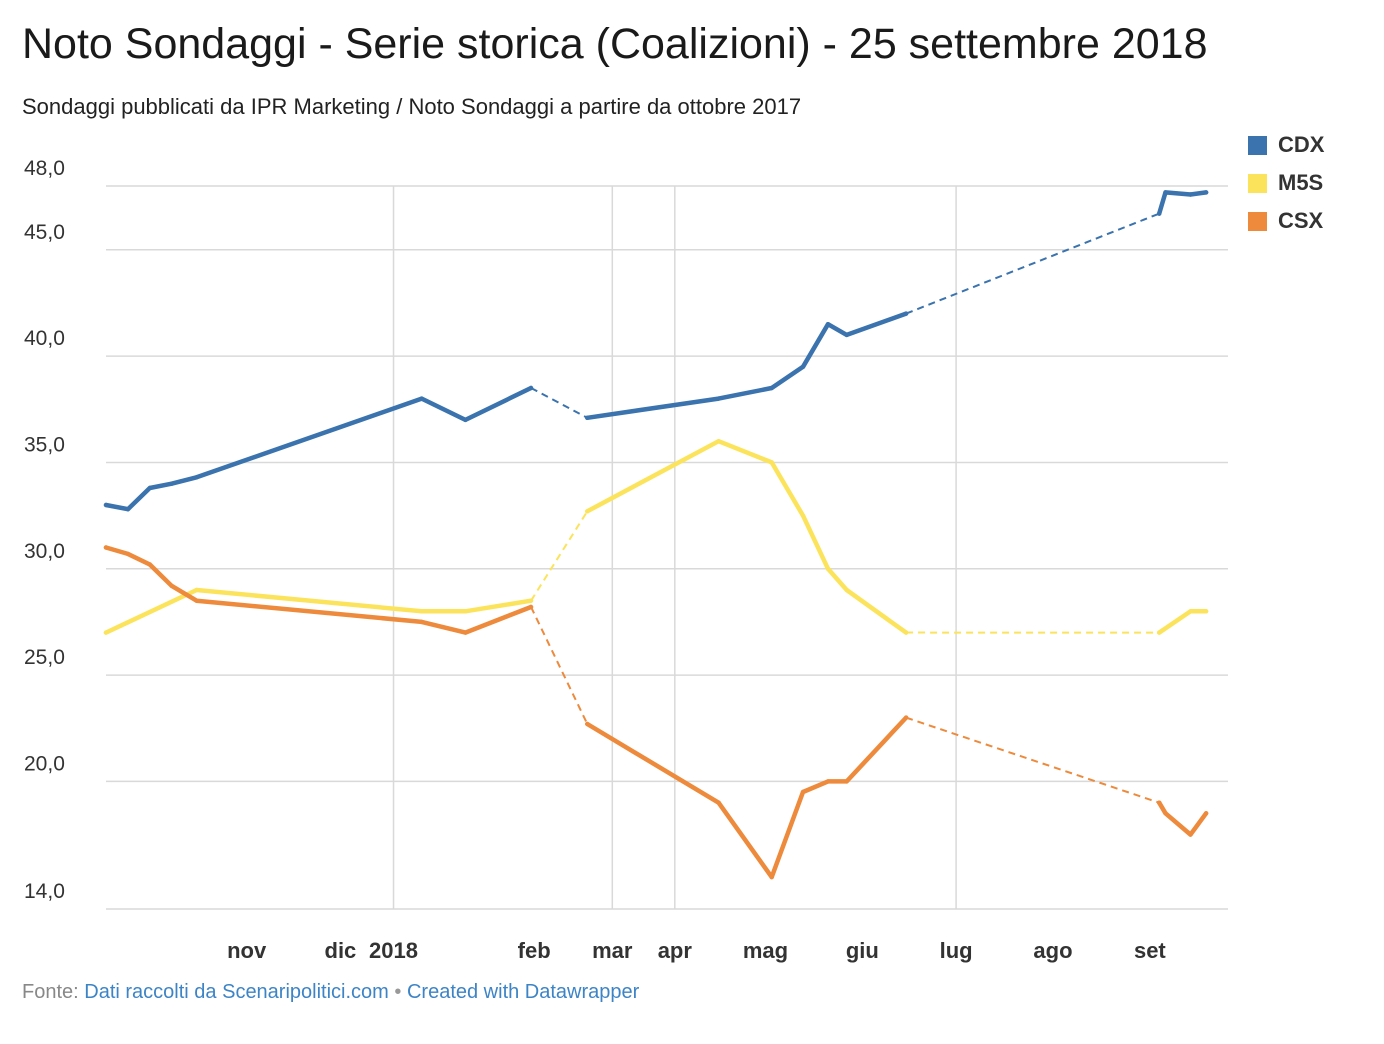 The image size is (1384, 1044). Describe the element at coordinates (236, 992) in the screenshot. I see `source-link: Dati raccolti da Scenaripolitici.com` at that location.